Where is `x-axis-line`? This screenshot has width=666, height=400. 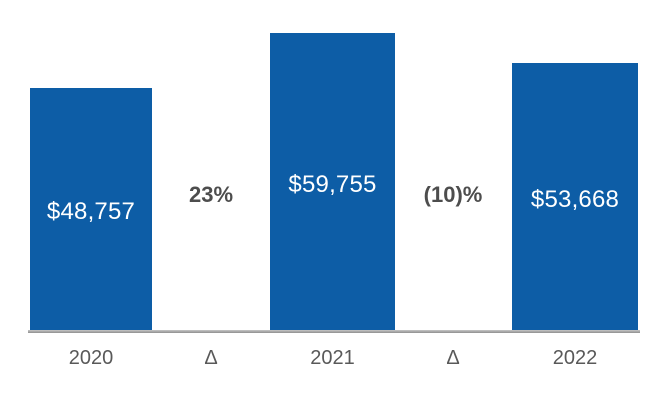
x-axis-line is located at coordinates (334, 331).